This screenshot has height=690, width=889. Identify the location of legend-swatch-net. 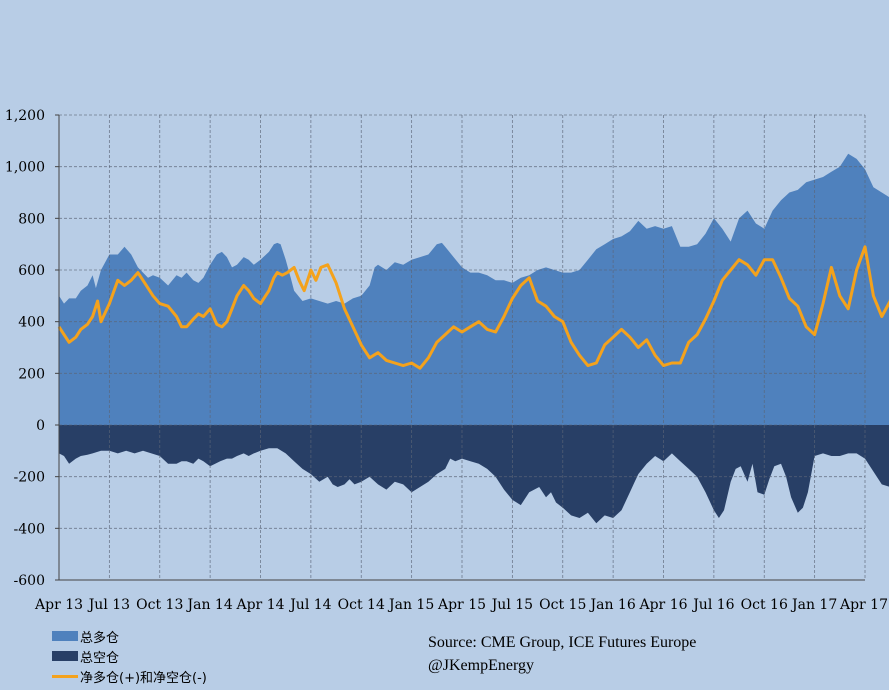
(65, 676).